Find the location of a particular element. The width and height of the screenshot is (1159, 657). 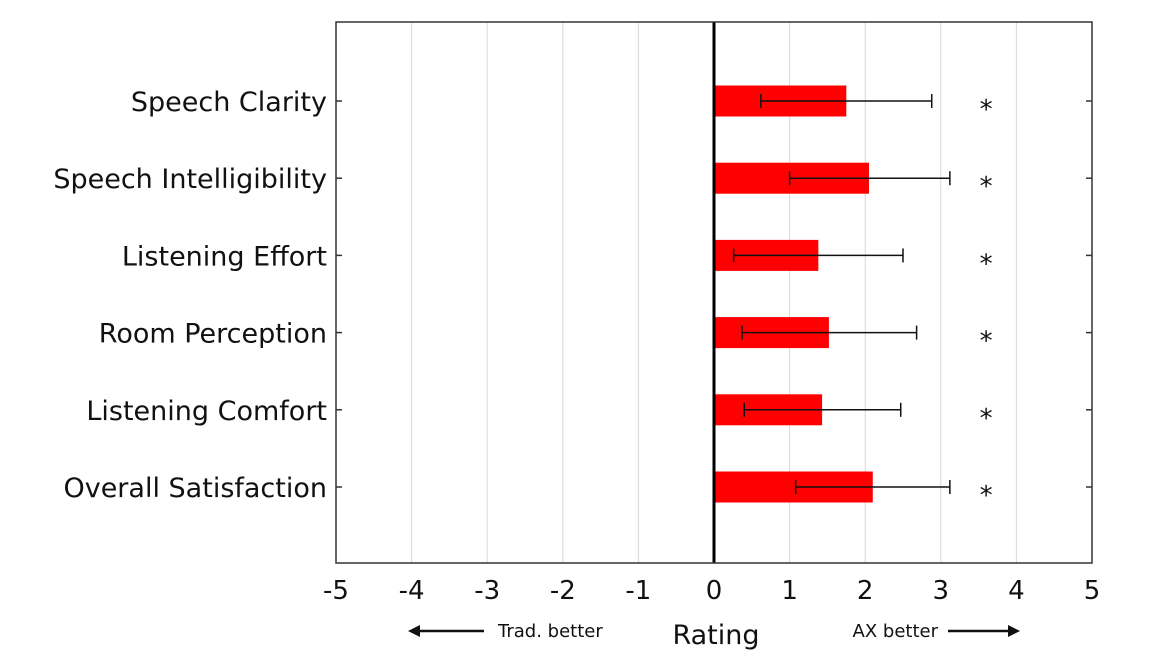

x-tick-label: -1 is located at coordinates (638, 591).